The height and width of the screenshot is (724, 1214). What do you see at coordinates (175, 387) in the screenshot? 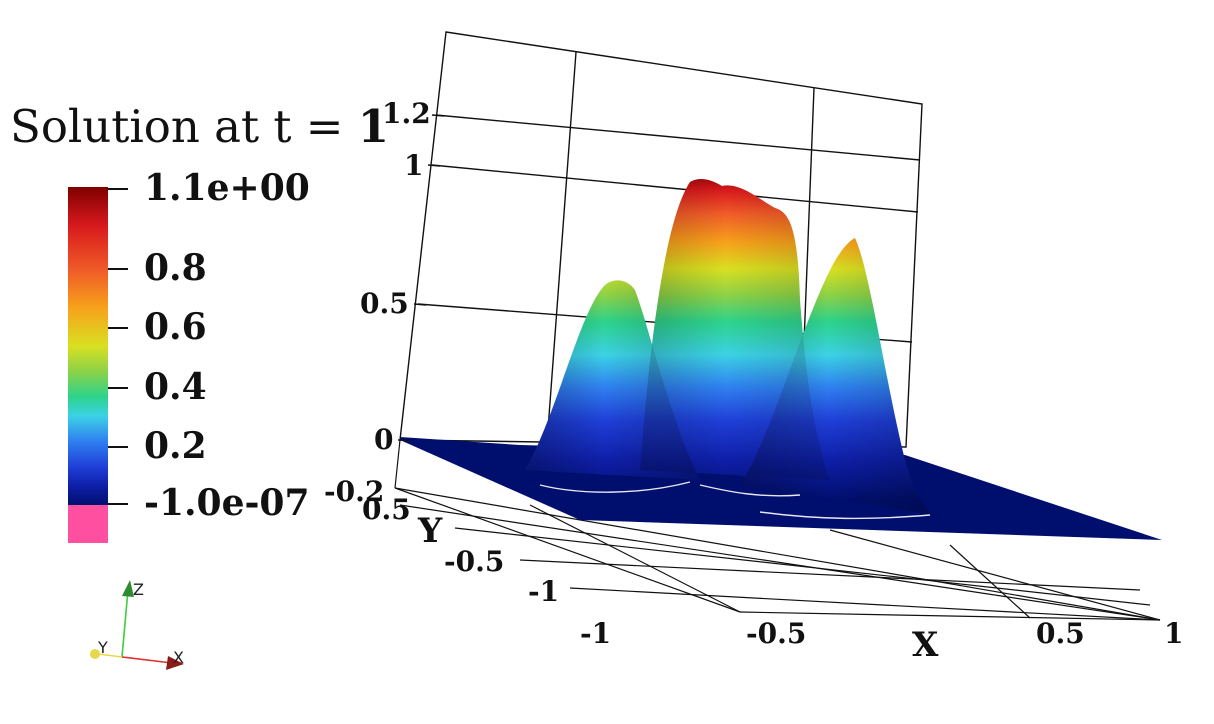
I see `colorbar-label: 0.4` at bounding box center [175, 387].